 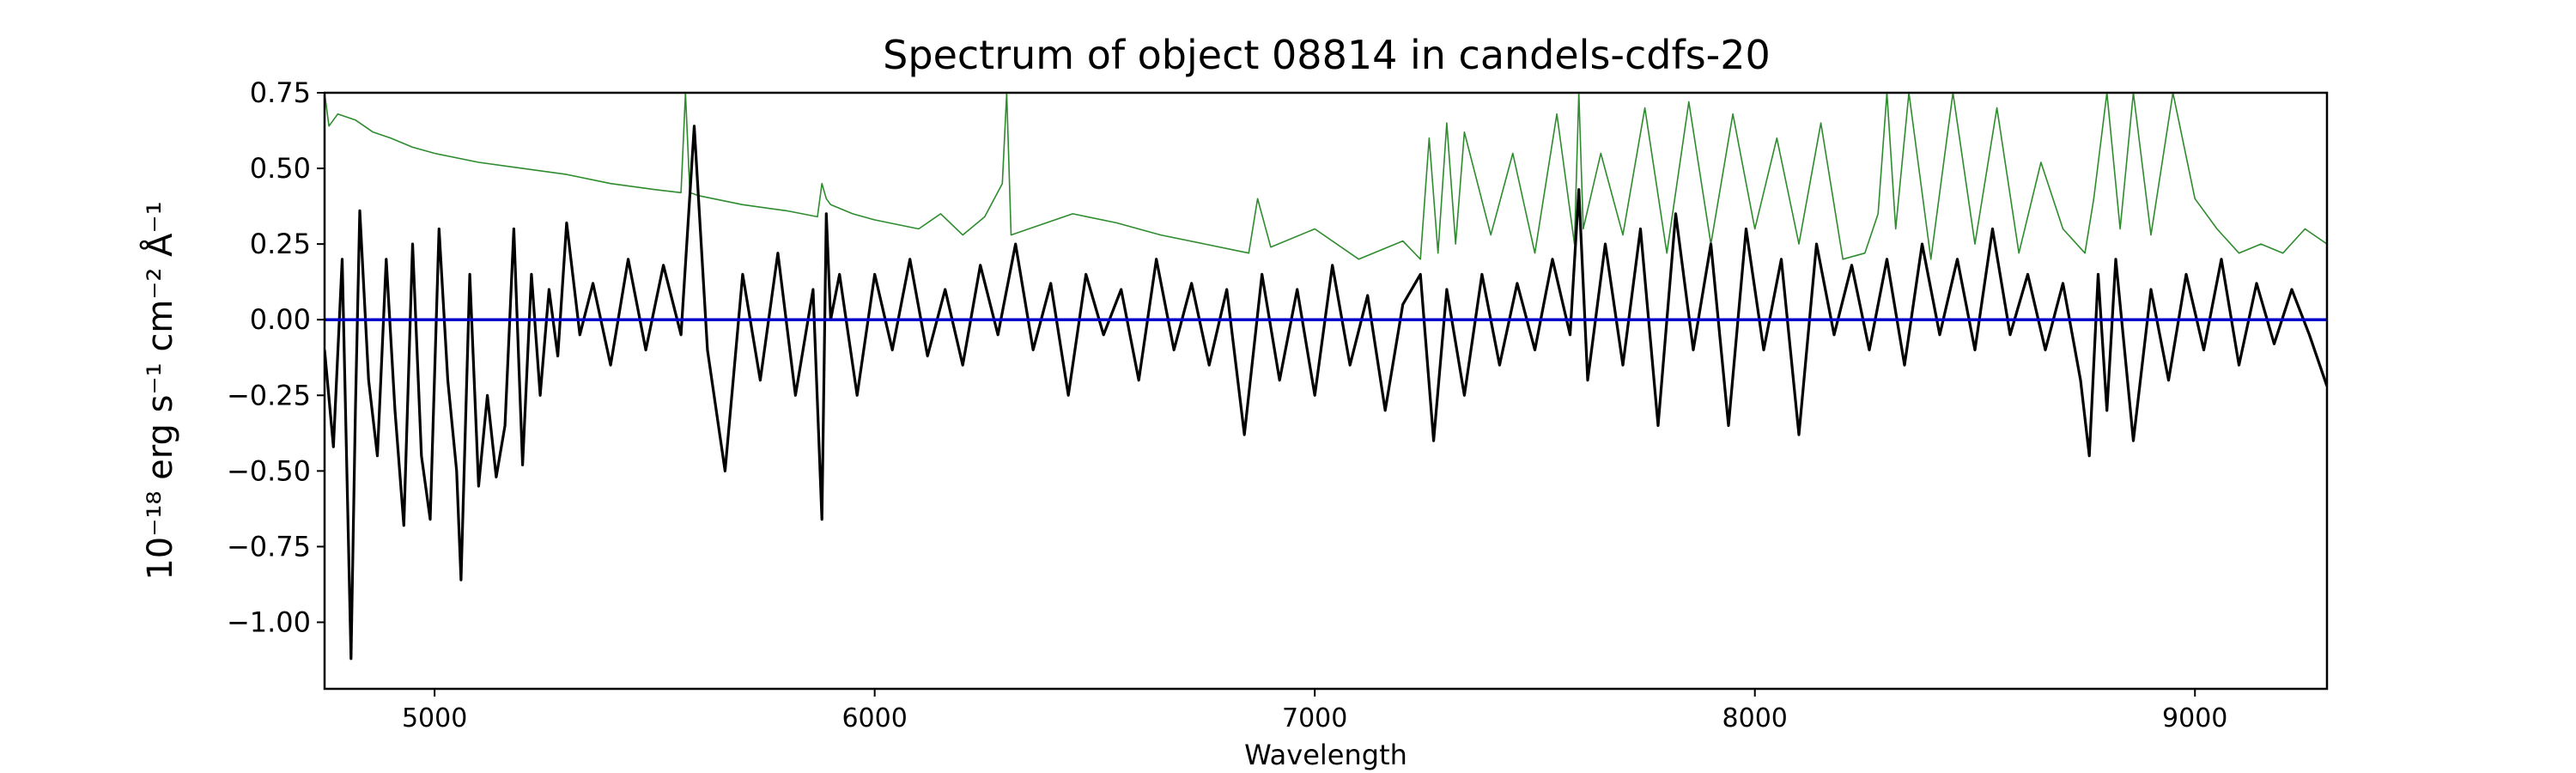 What do you see at coordinates (280, 319) in the screenshot?
I see `y-tick-label: 0.00` at bounding box center [280, 319].